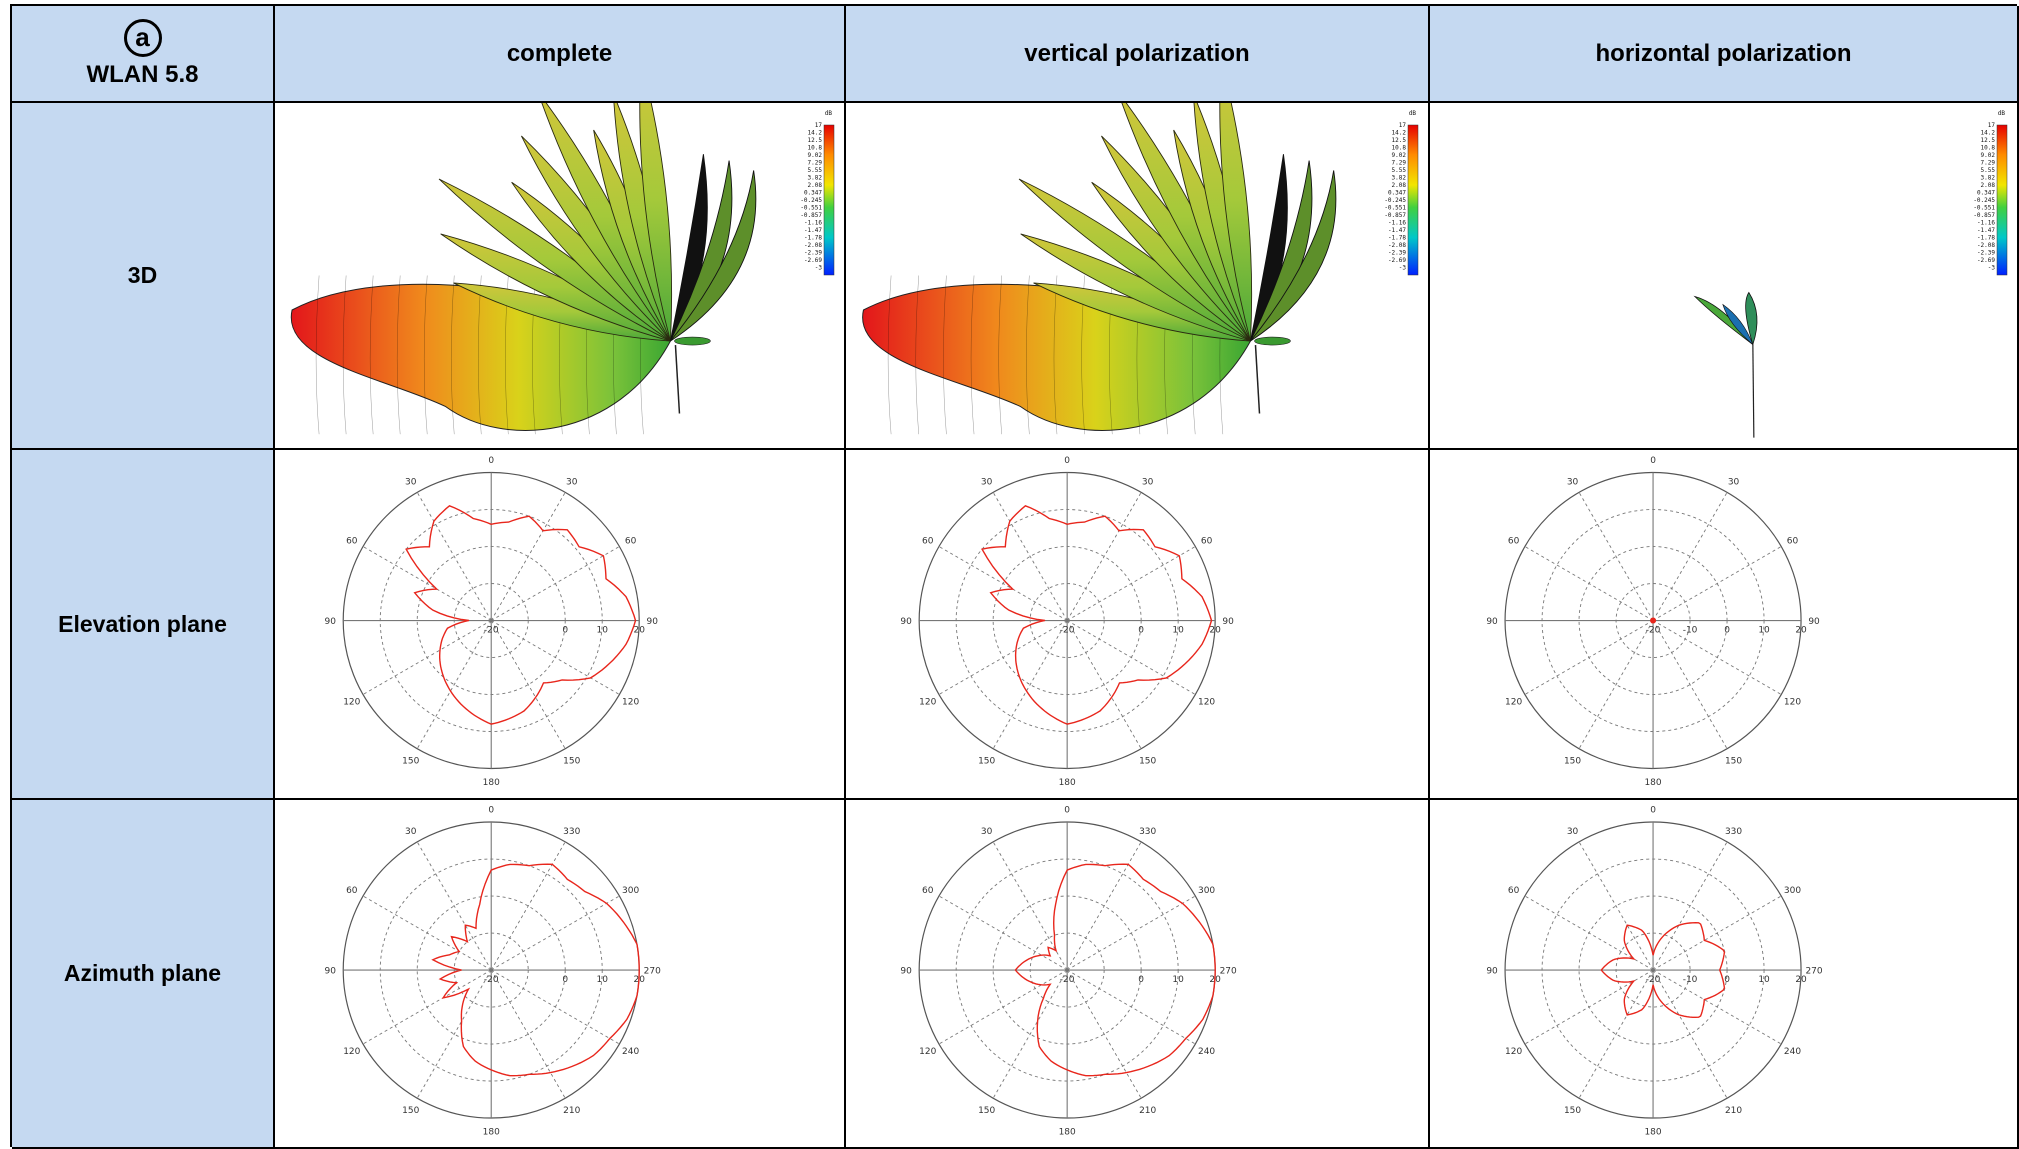 This screenshot has width=2019, height=1149. Describe the element at coordinates (1399, 163) in the screenshot. I see `colorbar-tick: 7.29` at that location.